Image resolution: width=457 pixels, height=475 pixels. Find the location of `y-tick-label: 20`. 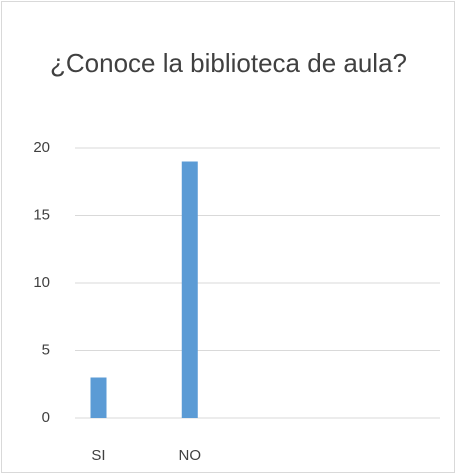

y-tick-label: 20 is located at coordinates (41, 147).